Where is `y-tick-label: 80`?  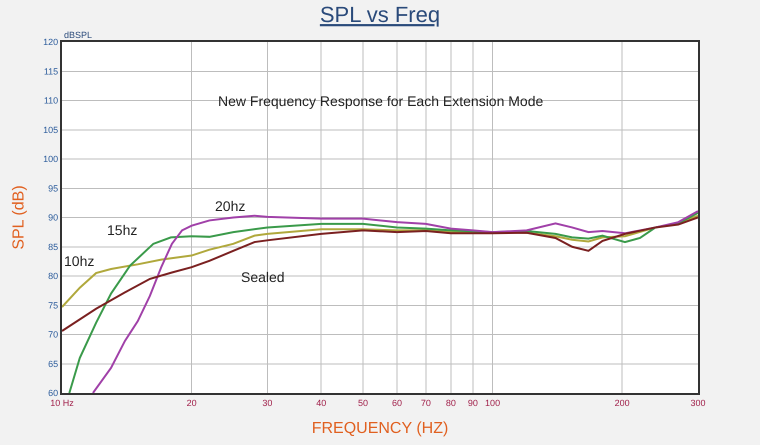 y-tick-label: 80 is located at coordinates (53, 276).